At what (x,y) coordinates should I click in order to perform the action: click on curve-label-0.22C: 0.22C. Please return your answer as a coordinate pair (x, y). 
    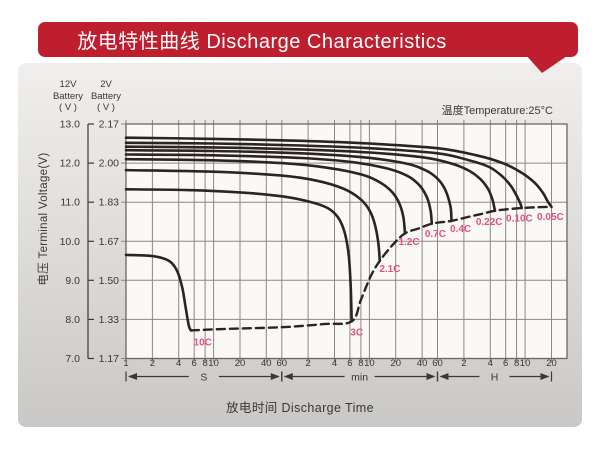
    Looking at the image, I should click on (489, 222).